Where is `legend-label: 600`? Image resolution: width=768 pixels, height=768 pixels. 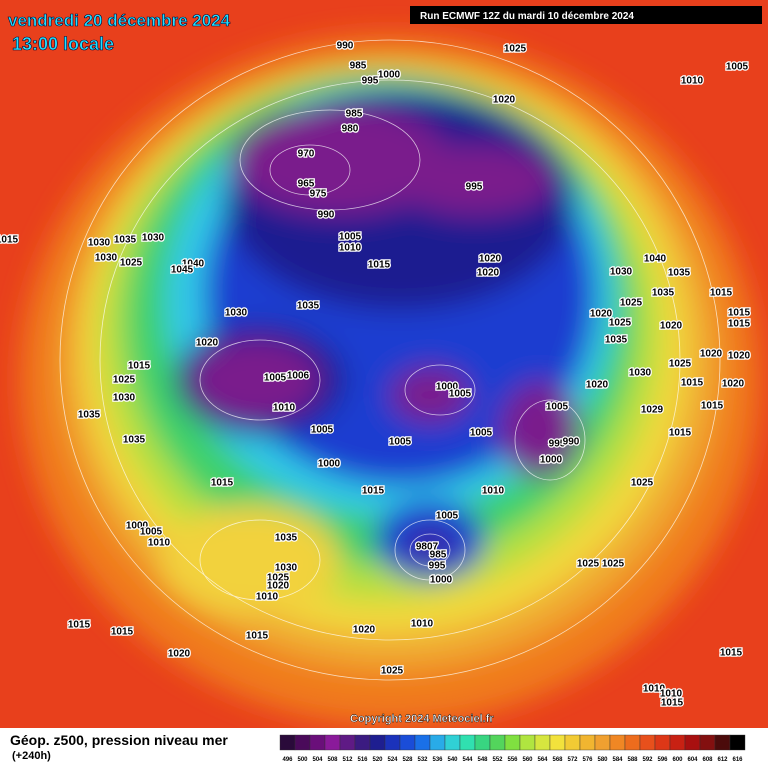 legend-label: 600 is located at coordinates (677, 760).